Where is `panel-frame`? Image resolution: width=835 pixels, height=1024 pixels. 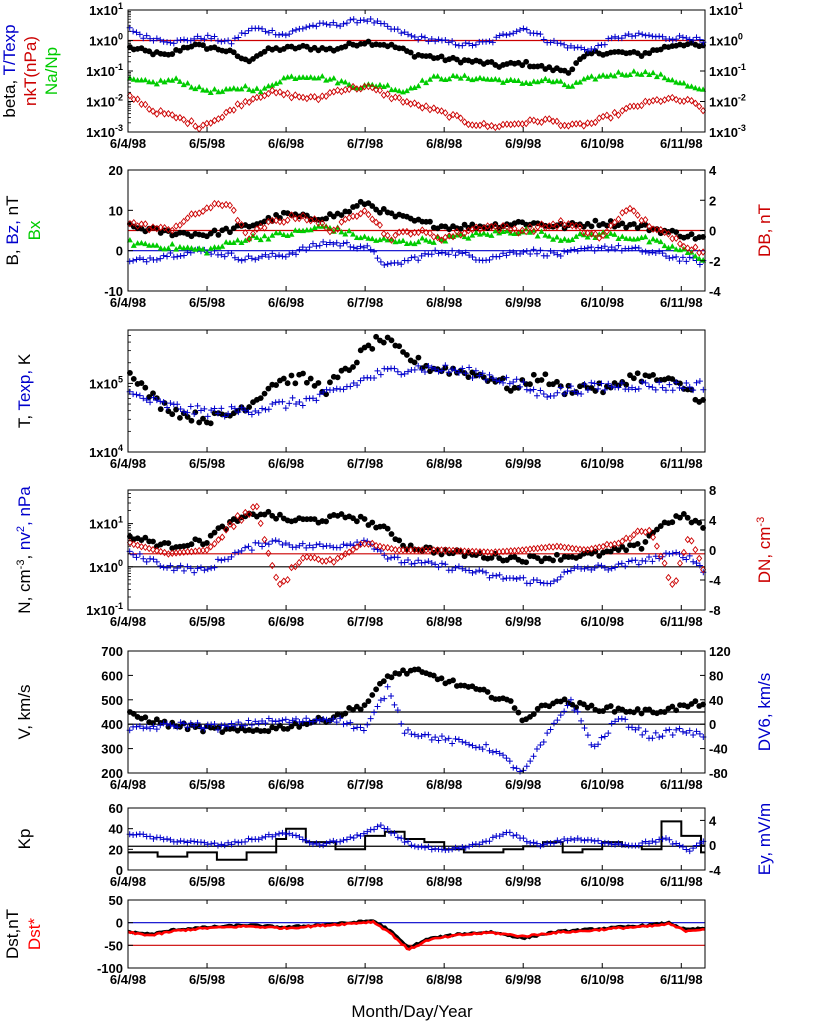 panel-frame is located at coordinates (416, 712).